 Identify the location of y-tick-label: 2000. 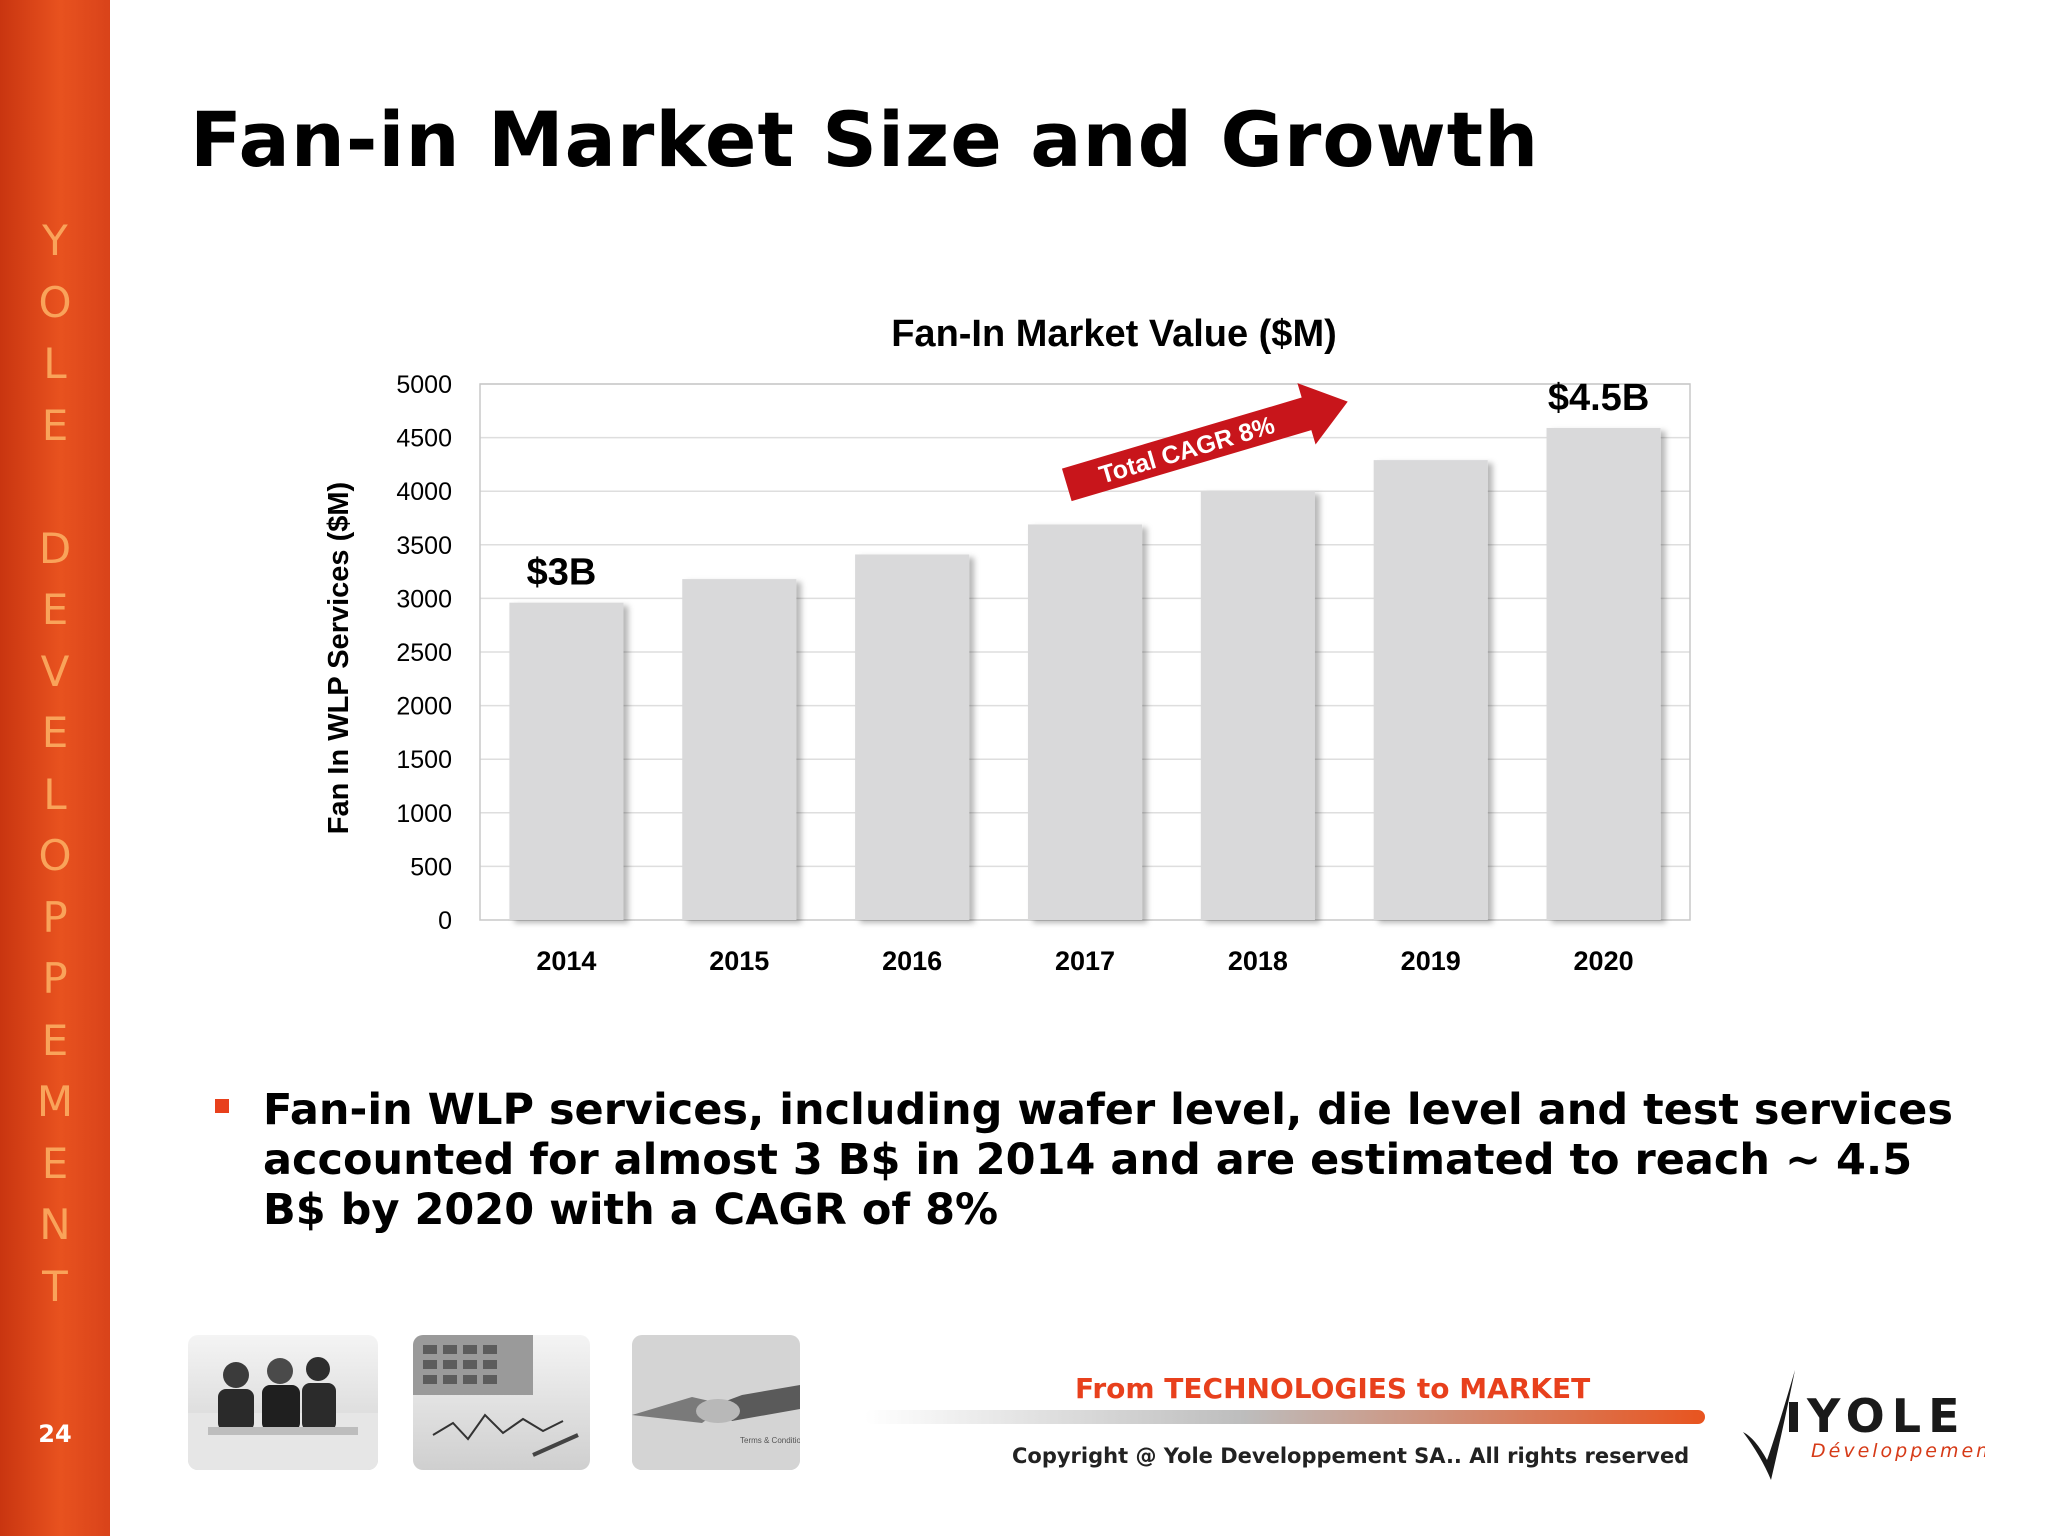
(424, 707).